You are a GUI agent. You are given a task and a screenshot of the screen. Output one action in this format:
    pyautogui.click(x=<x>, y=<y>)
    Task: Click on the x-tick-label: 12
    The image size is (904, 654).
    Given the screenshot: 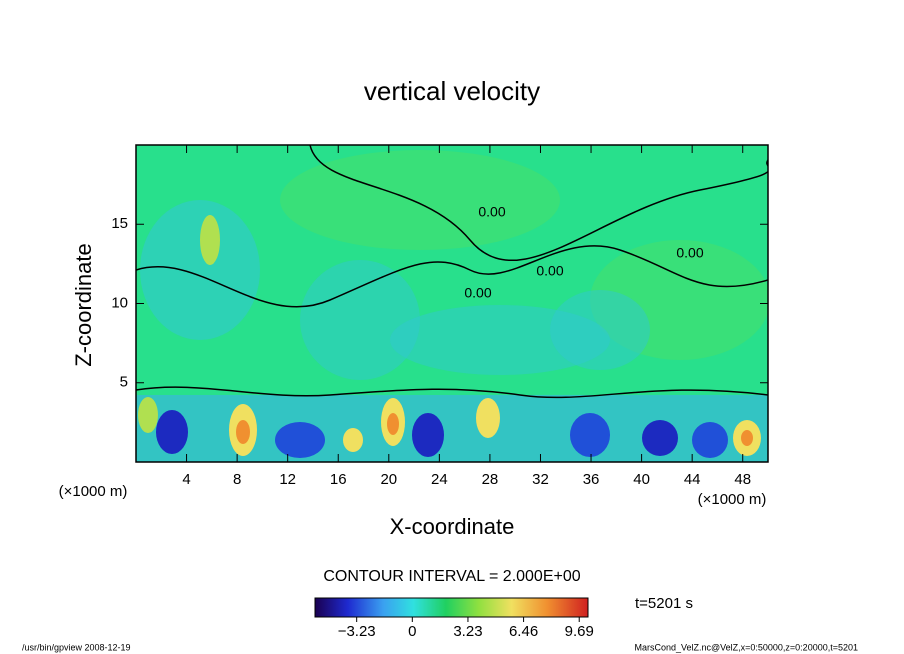 What is the action you would take?
    pyautogui.click(x=287, y=479)
    